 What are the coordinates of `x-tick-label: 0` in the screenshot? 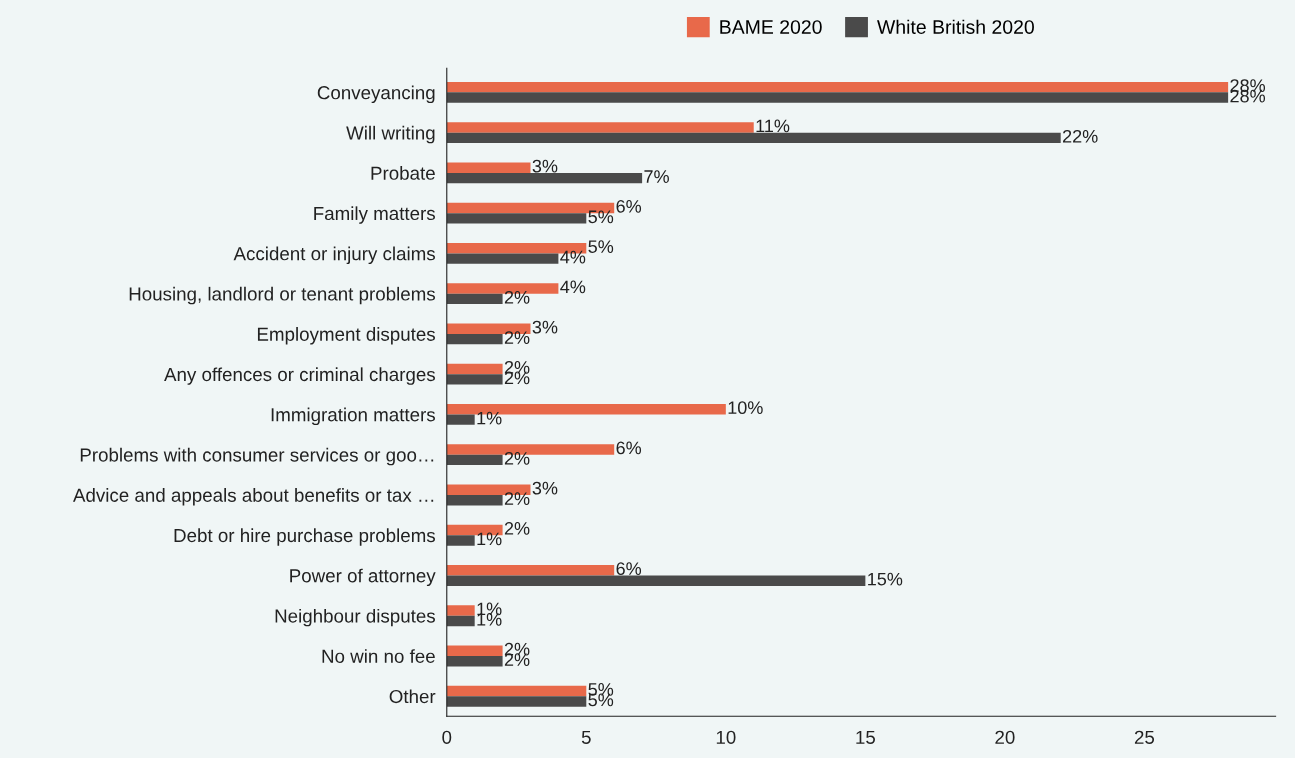 It's located at (447, 737).